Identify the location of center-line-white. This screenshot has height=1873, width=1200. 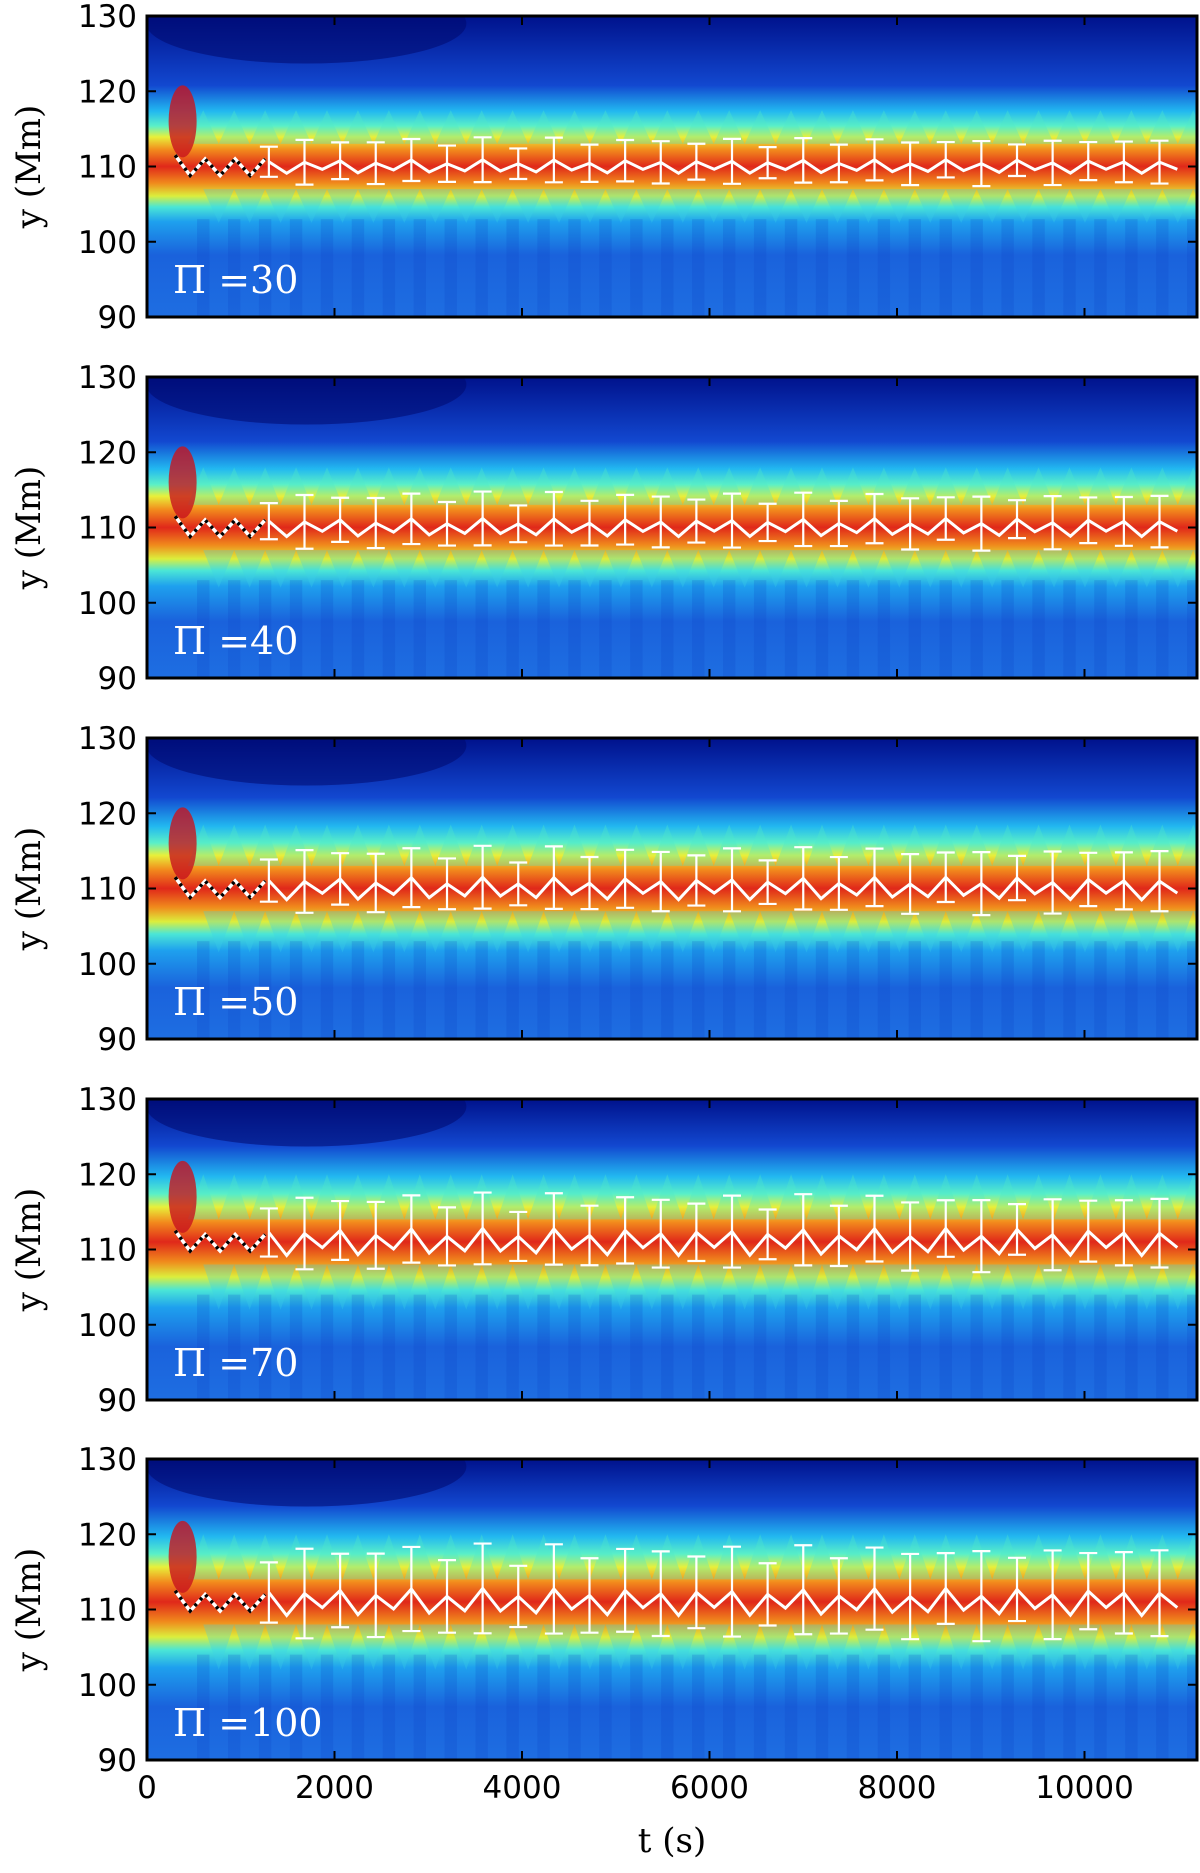
(723, 527).